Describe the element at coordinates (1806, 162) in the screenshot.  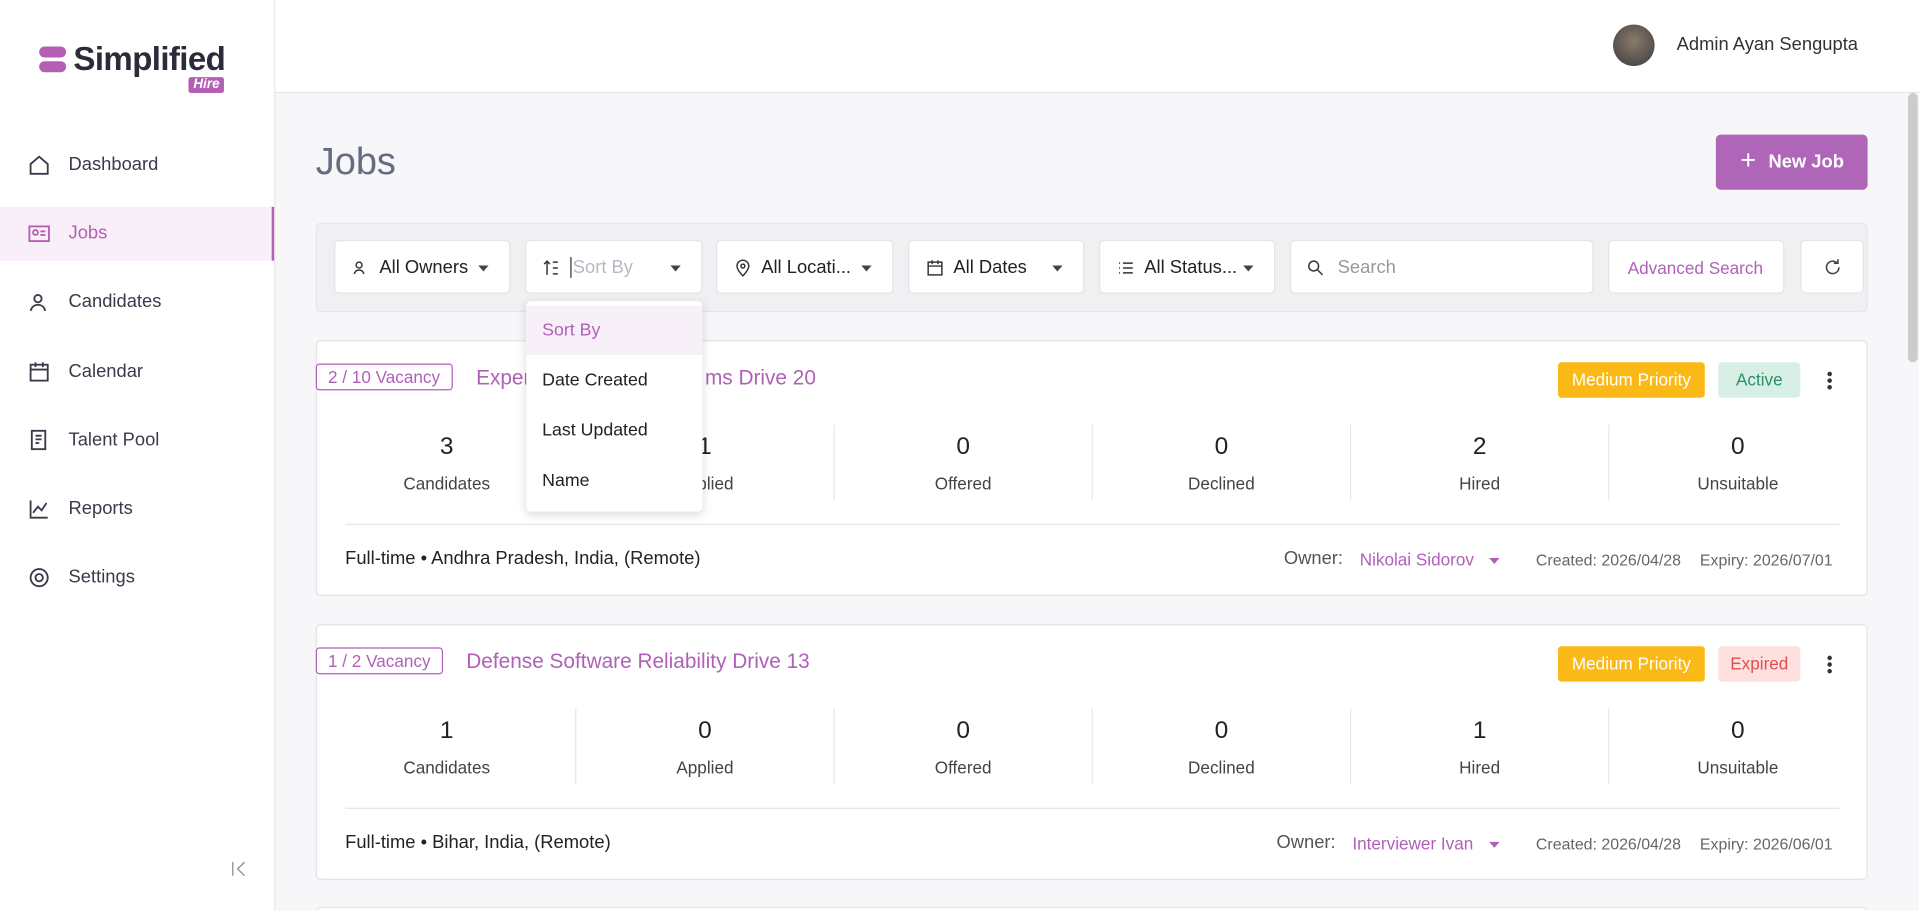
I see `new-job-label: New Job` at that location.